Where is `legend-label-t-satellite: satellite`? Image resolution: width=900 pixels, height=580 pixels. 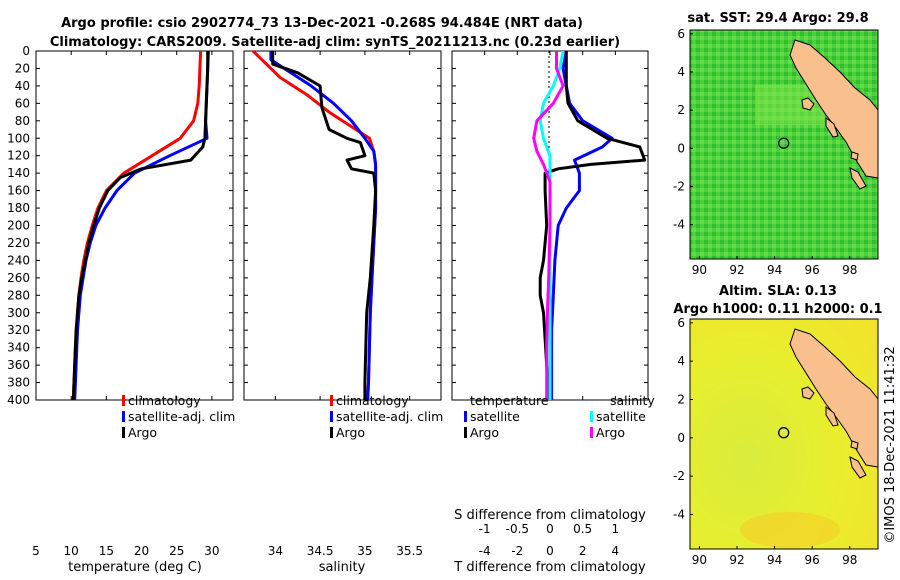
legend-label-t-satellite: satellite is located at coordinates (495, 416).